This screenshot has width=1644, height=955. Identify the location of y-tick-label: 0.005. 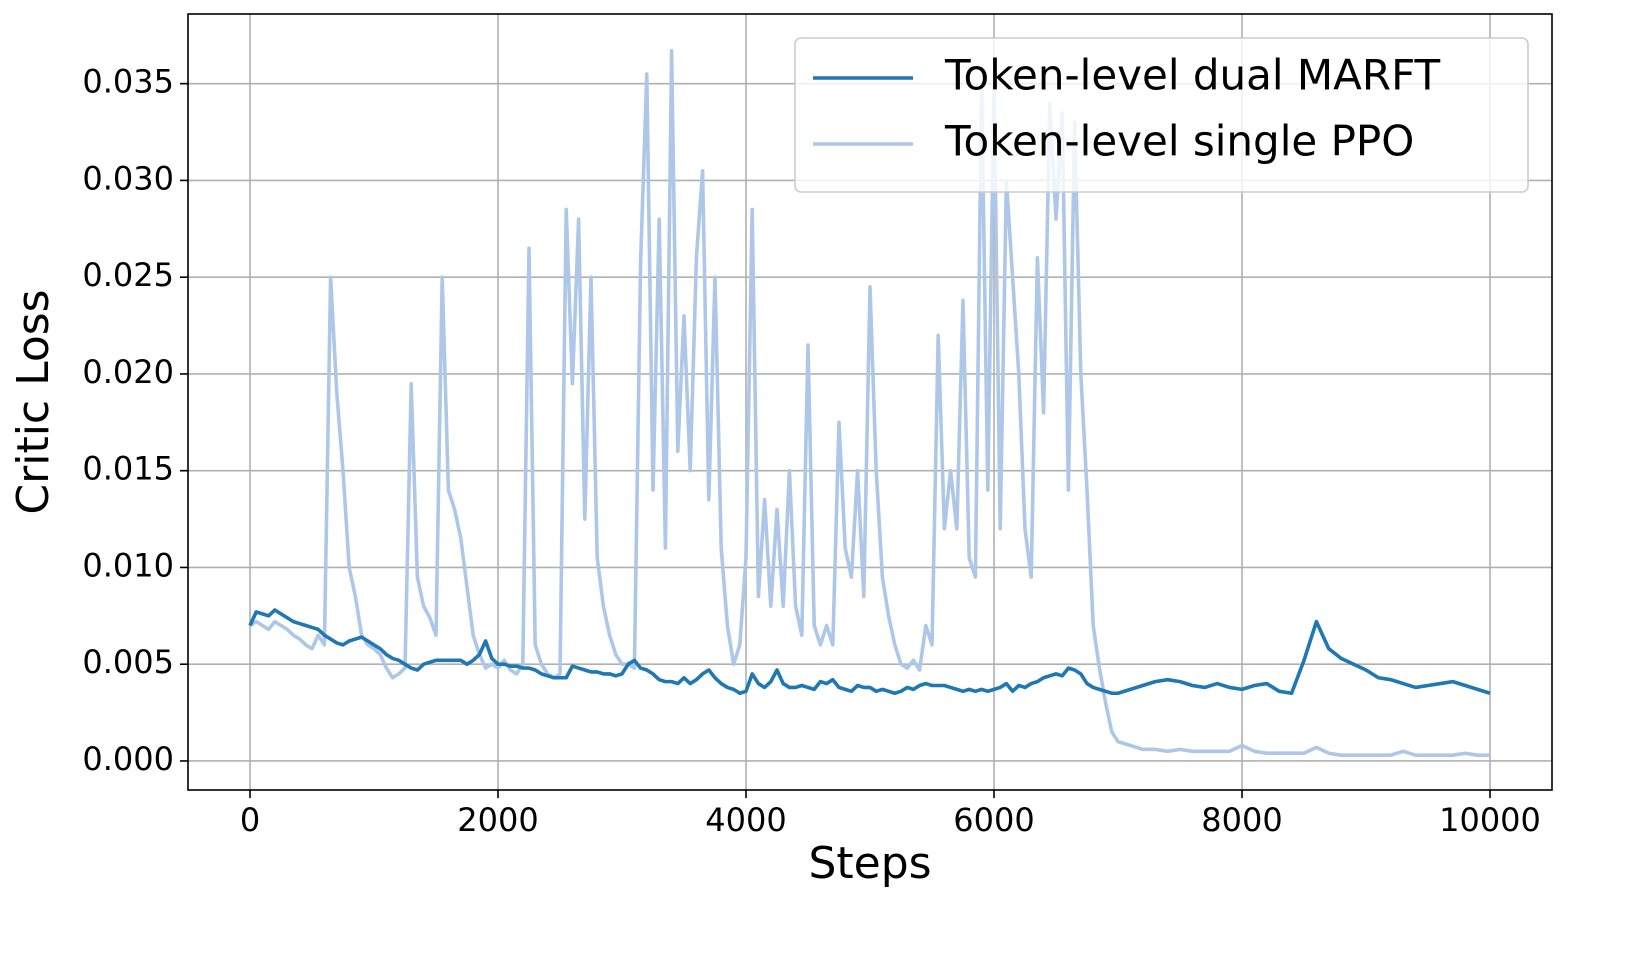
(128, 662).